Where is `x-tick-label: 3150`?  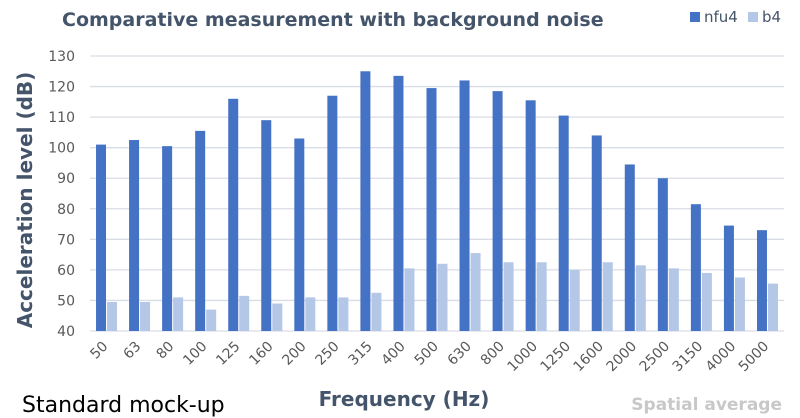 x-tick-label: 3150 is located at coordinates (688, 357).